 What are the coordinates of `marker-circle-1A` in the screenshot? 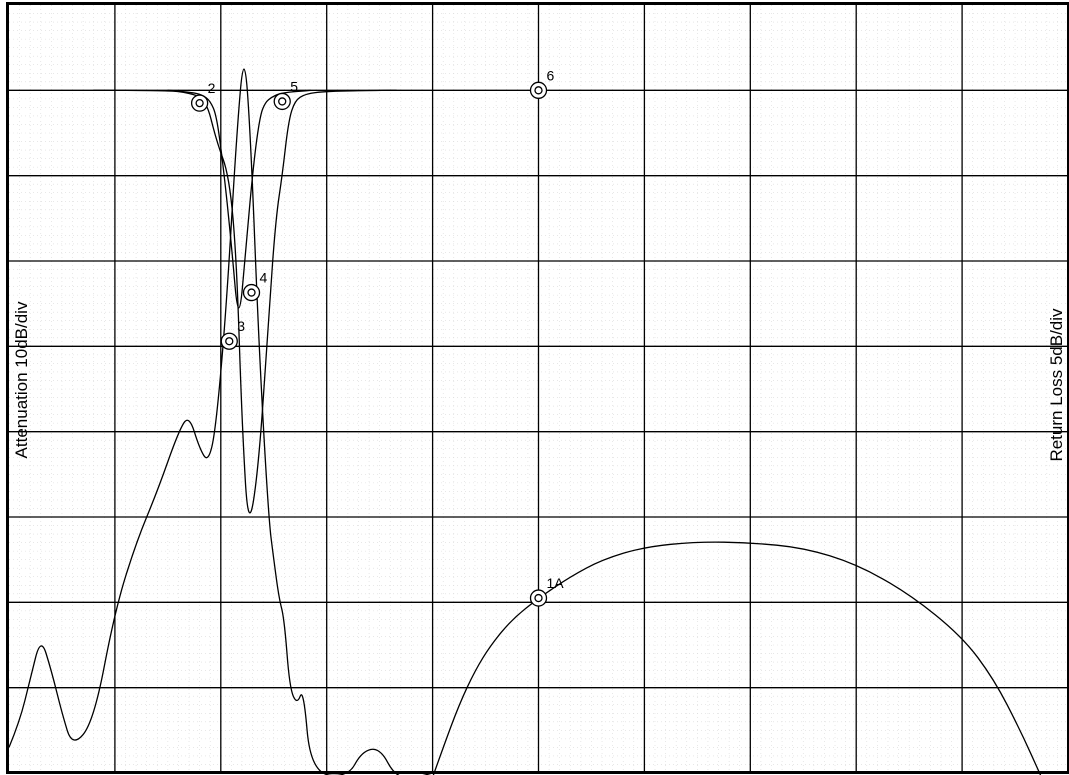 It's located at (538, 598).